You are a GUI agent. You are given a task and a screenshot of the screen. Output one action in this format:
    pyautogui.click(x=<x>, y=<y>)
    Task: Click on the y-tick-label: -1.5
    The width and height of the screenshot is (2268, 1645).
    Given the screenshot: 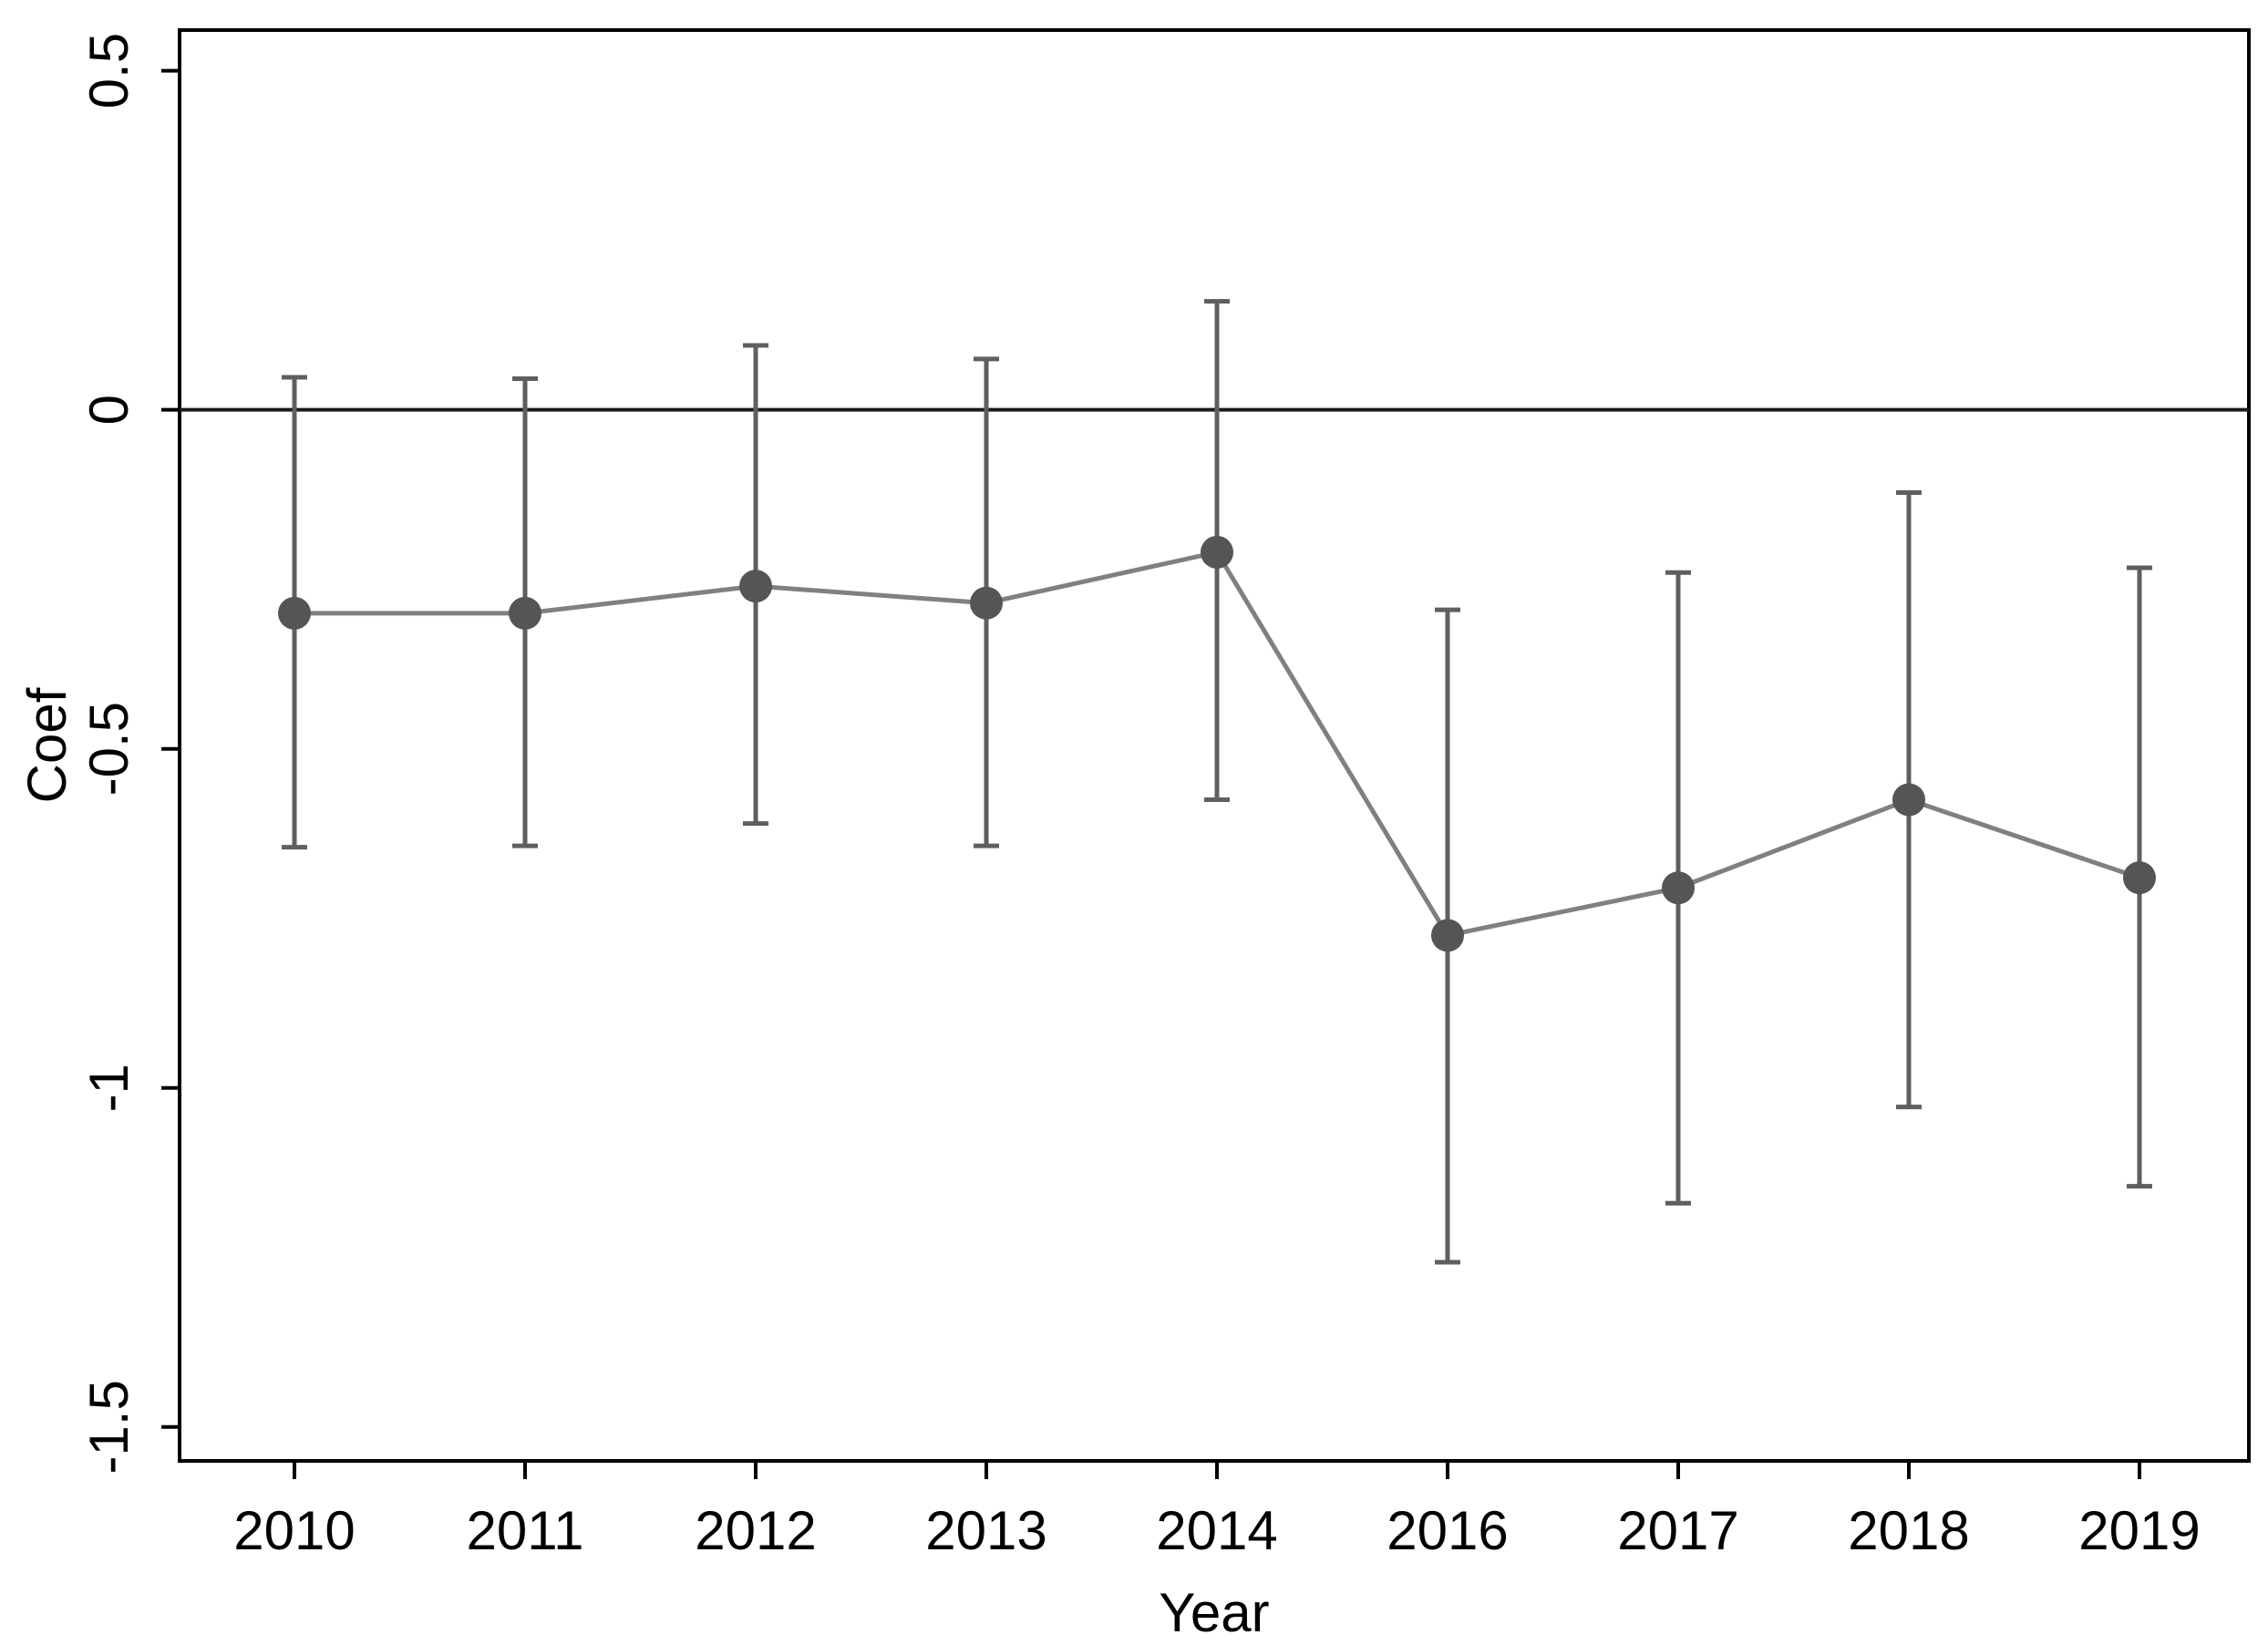 What is the action you would take?
    pyautogui.click(x=108, y=1427)
    